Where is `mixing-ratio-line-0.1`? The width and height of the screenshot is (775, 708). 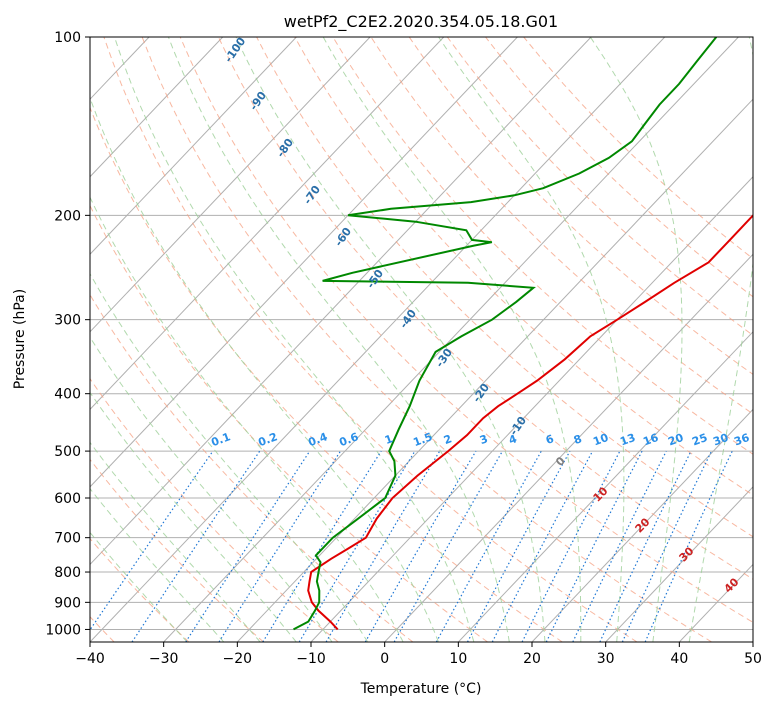
mixing-ratio-line-0.1 is located at coordinates (152, 540).